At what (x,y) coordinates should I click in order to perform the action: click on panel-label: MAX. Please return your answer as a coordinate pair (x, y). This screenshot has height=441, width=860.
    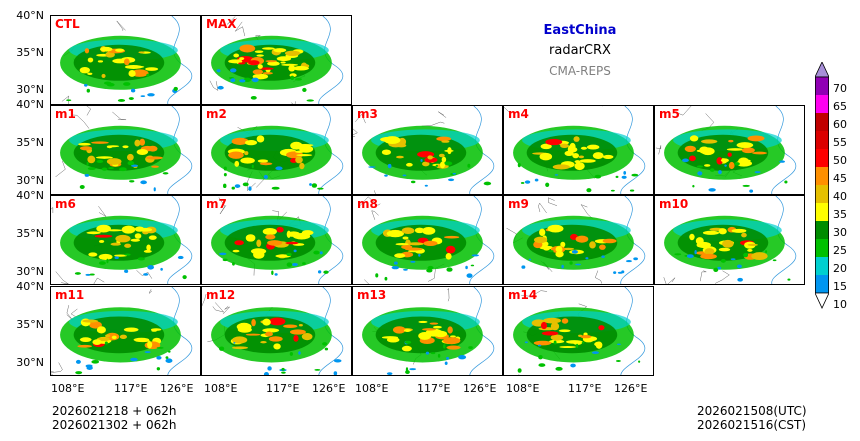
    Looking at the image, I should click on (221, 24).